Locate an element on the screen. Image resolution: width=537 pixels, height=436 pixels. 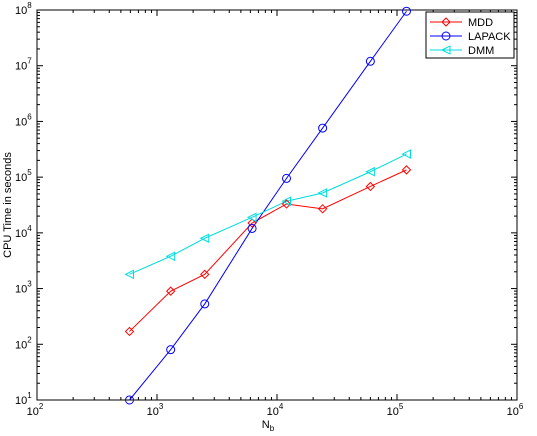
legend-label-mdd: MDD is located at coordinates (480, 23).